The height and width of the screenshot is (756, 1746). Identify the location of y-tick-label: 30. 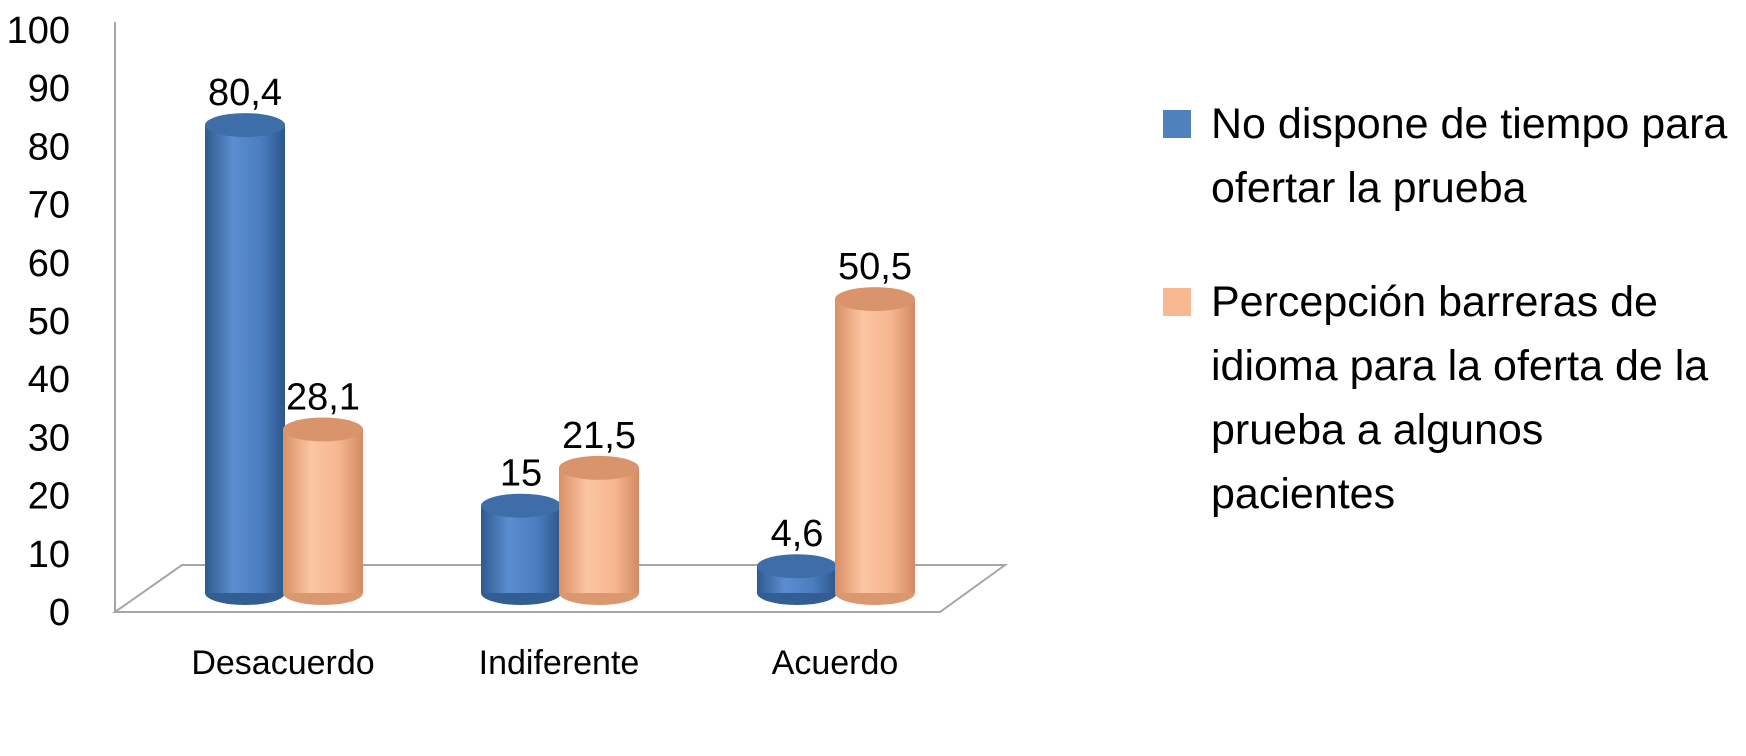
(49, 438).